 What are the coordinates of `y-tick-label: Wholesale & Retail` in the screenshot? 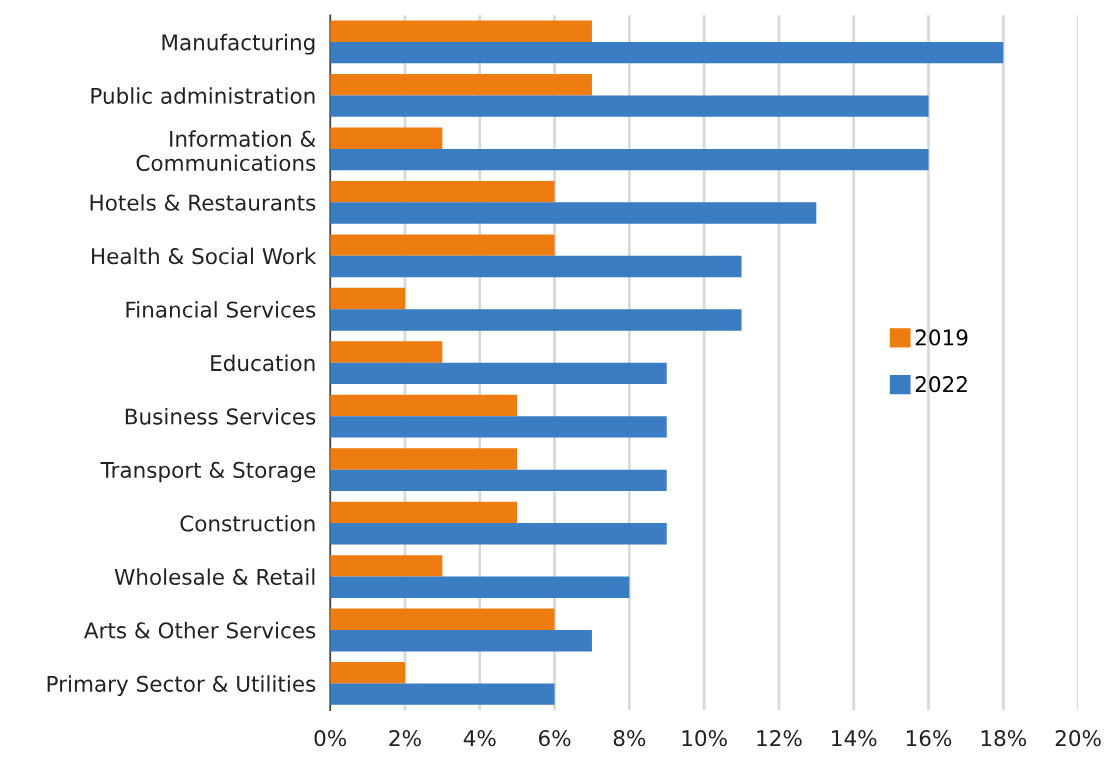 It's located at (214, 577).